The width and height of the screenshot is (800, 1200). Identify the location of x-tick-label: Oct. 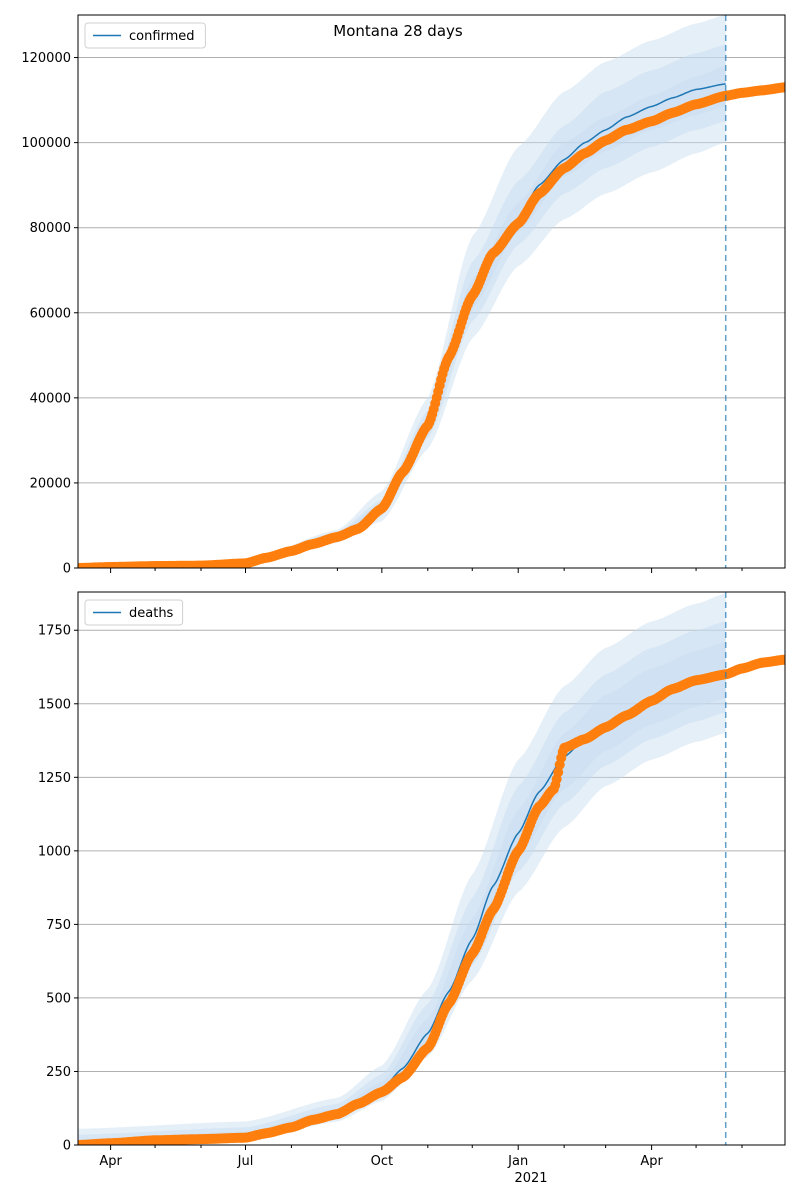
(382, 1161).